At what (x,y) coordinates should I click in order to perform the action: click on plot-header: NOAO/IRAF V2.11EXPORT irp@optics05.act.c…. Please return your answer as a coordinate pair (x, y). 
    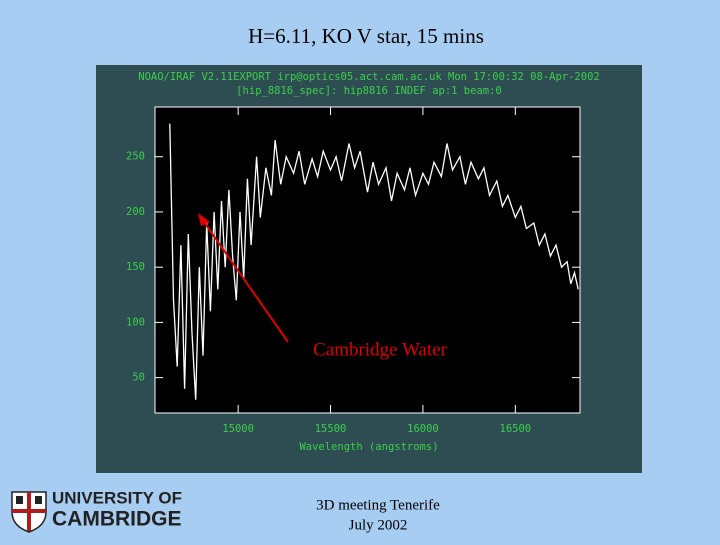
    Looking at the image, I should click on (368, 77).